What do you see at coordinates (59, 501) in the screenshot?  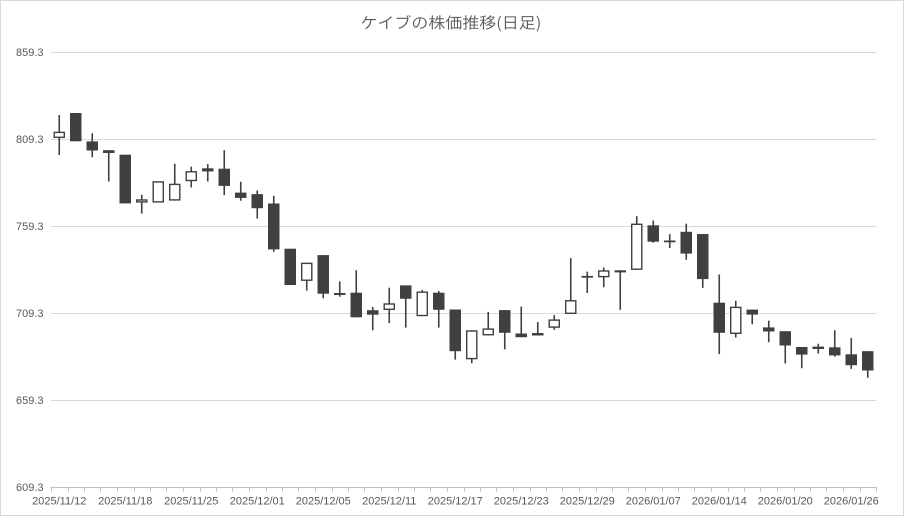 I see `svg-text: 2025/11/12` at bounding box center [59, 501].